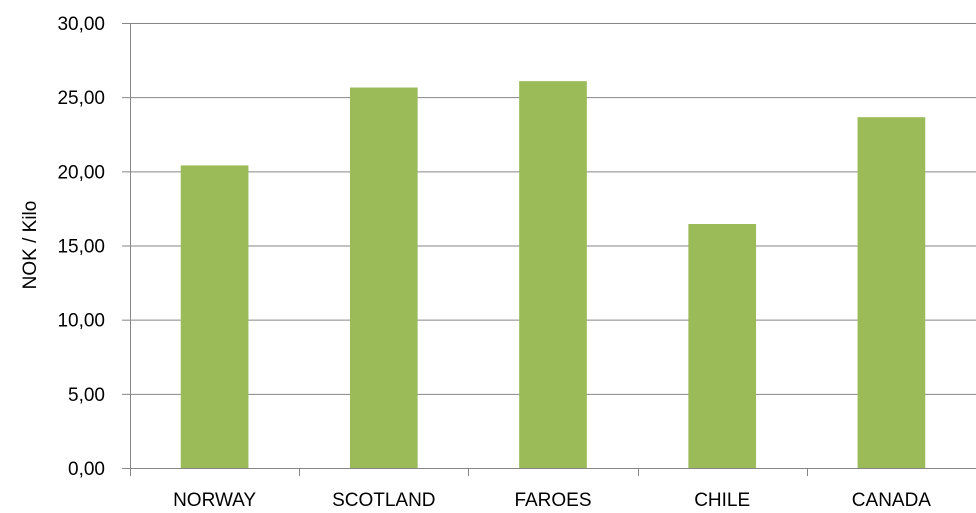  What do you see at coordinates (81, 98) in the screenshot?
I see `y-tick-label: 25,00` at bounding box center [81, 98].